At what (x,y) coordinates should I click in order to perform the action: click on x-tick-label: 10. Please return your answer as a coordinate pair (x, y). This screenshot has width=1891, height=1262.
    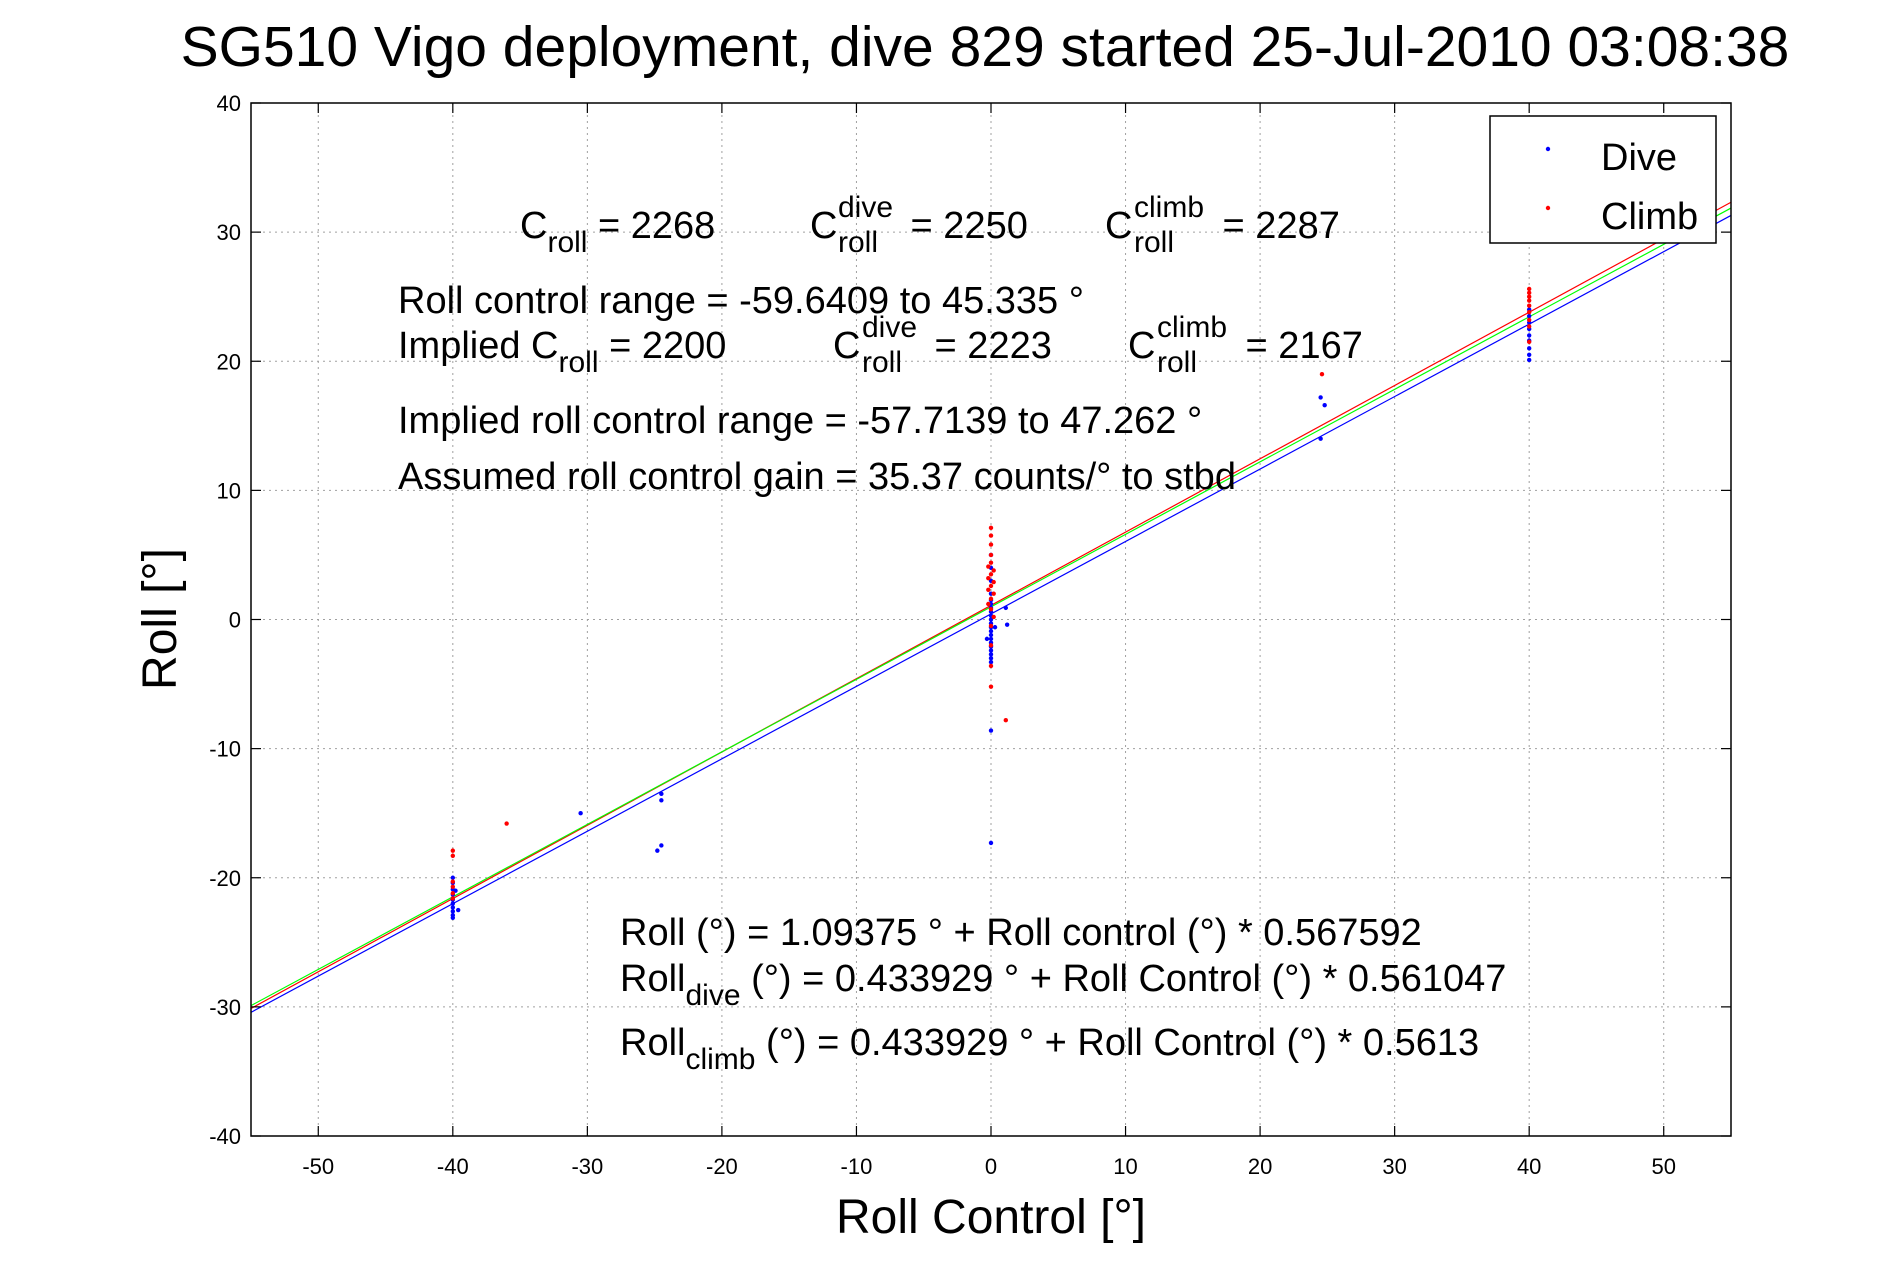
    Looking at the image, I should click on (1125, 1166).